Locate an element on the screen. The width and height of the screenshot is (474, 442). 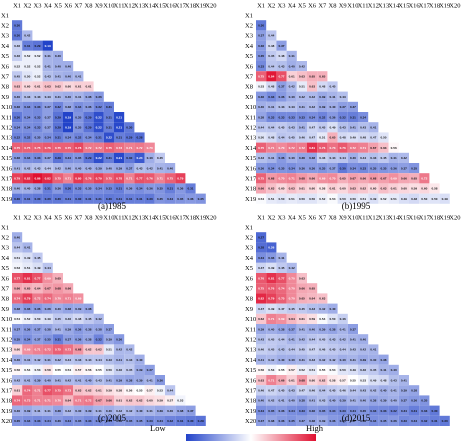
row-label: X15 is located at coordinates (250, 370).